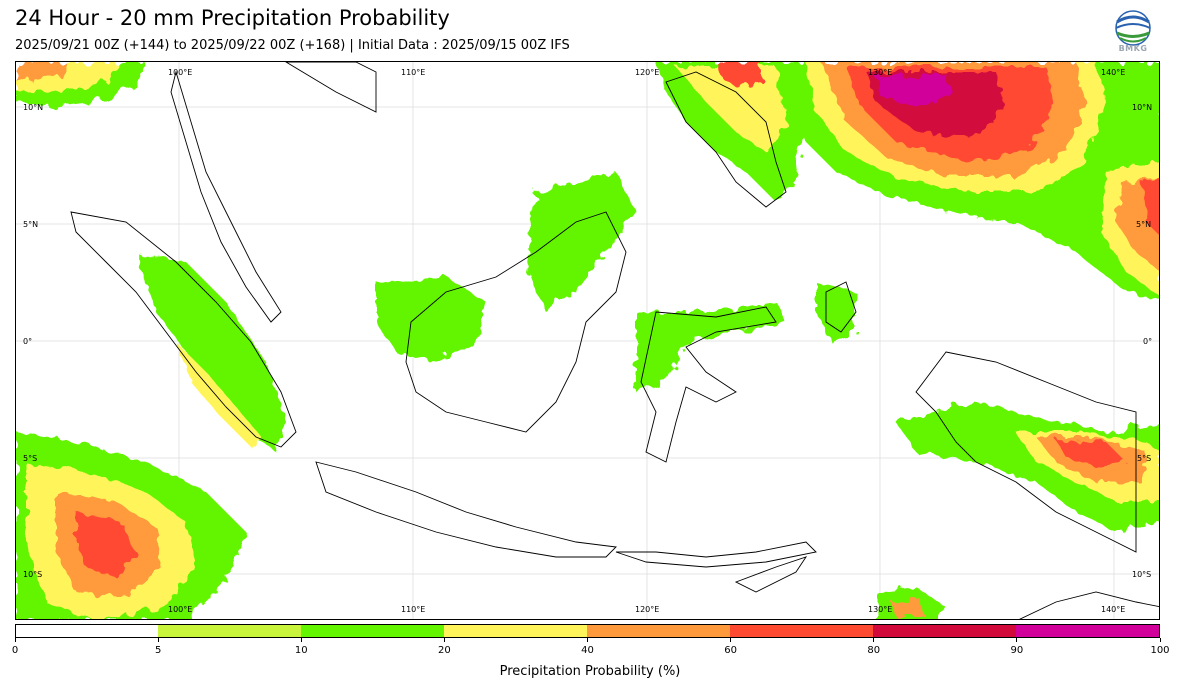 The width and height of the screenshot is (1180, 690). I want to click on lat-label-left-10s: 10°S, so click(33, 574).